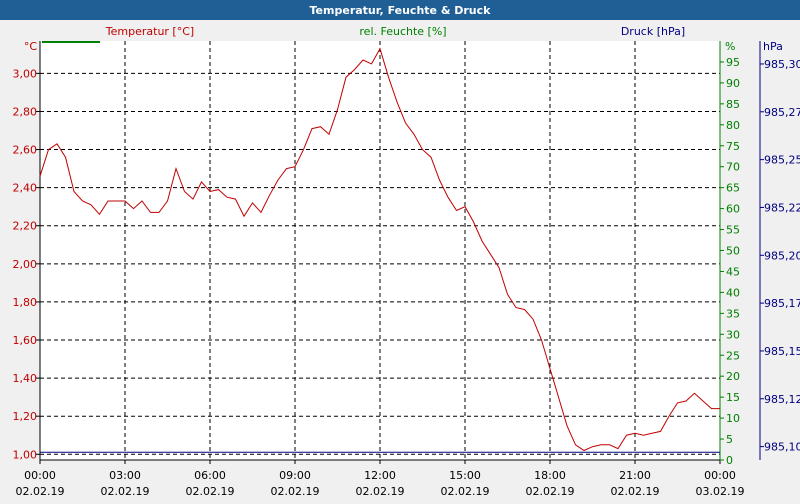  What do you see at coordinates (782, 351) in the screenshot?
I see `pressure-tick-label: 985,15` at bounding box center [782, 351].